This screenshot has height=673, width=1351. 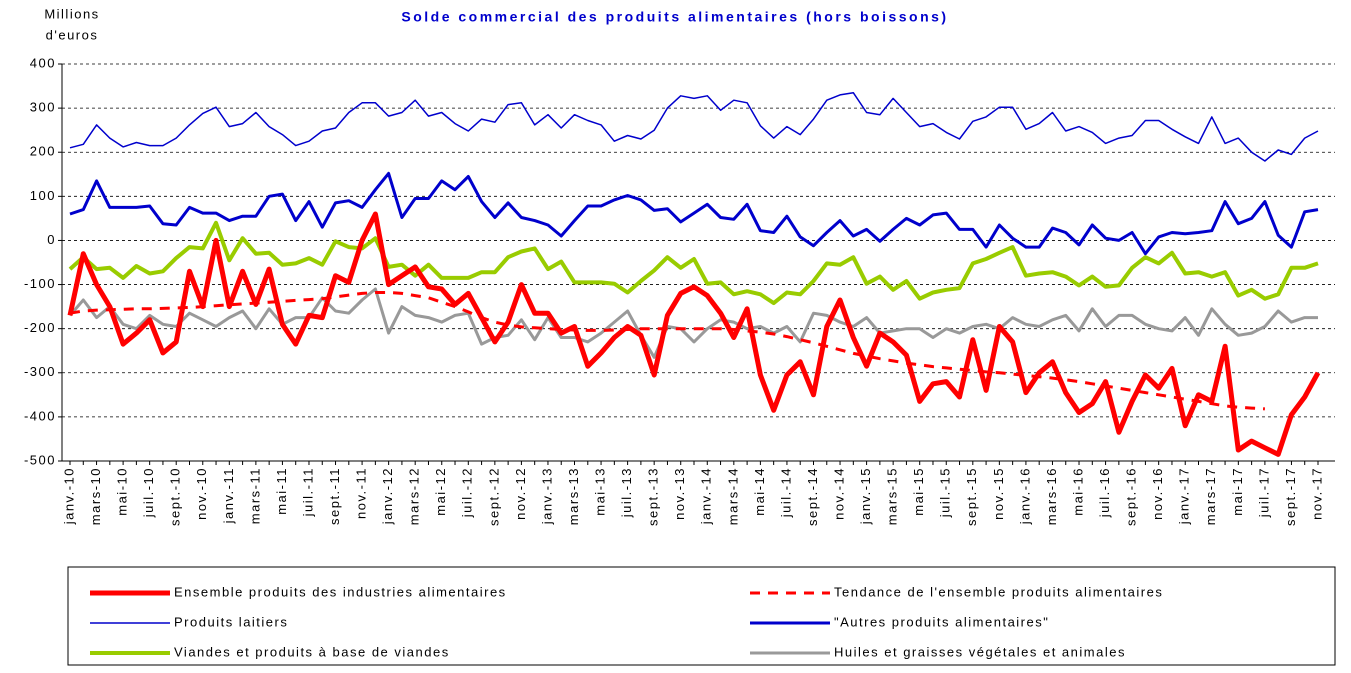 I want to click on x-tick-label: mars-11, so click(x=254, y=495).